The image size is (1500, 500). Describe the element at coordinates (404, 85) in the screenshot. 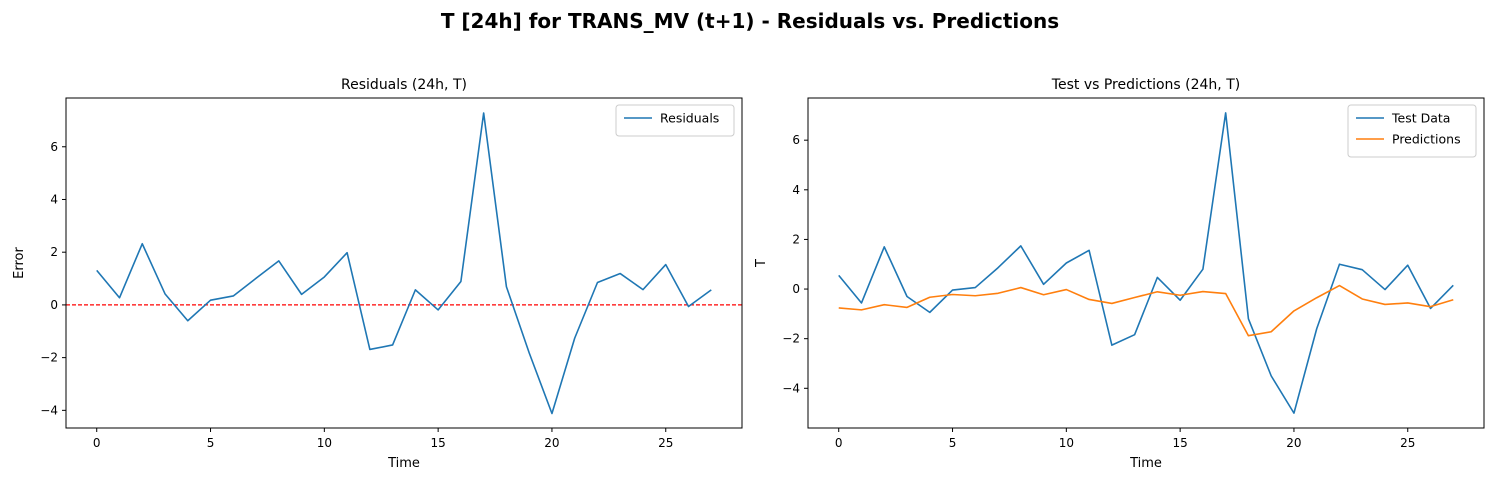

I see `residuals-title: Residuals (24h, T)` at that location.